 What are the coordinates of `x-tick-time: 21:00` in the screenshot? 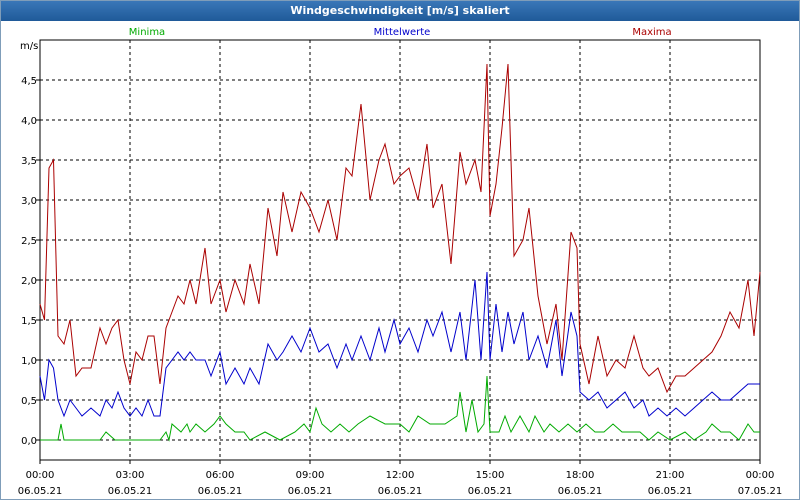 It's located at (670, 475).